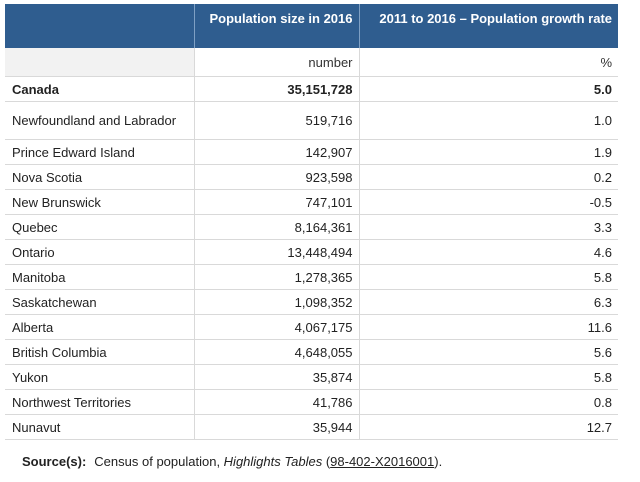 This screenshot has height=482, width=640. I want to click on table-row: Quebec 8,164,361 3.3, so click(311, 227).